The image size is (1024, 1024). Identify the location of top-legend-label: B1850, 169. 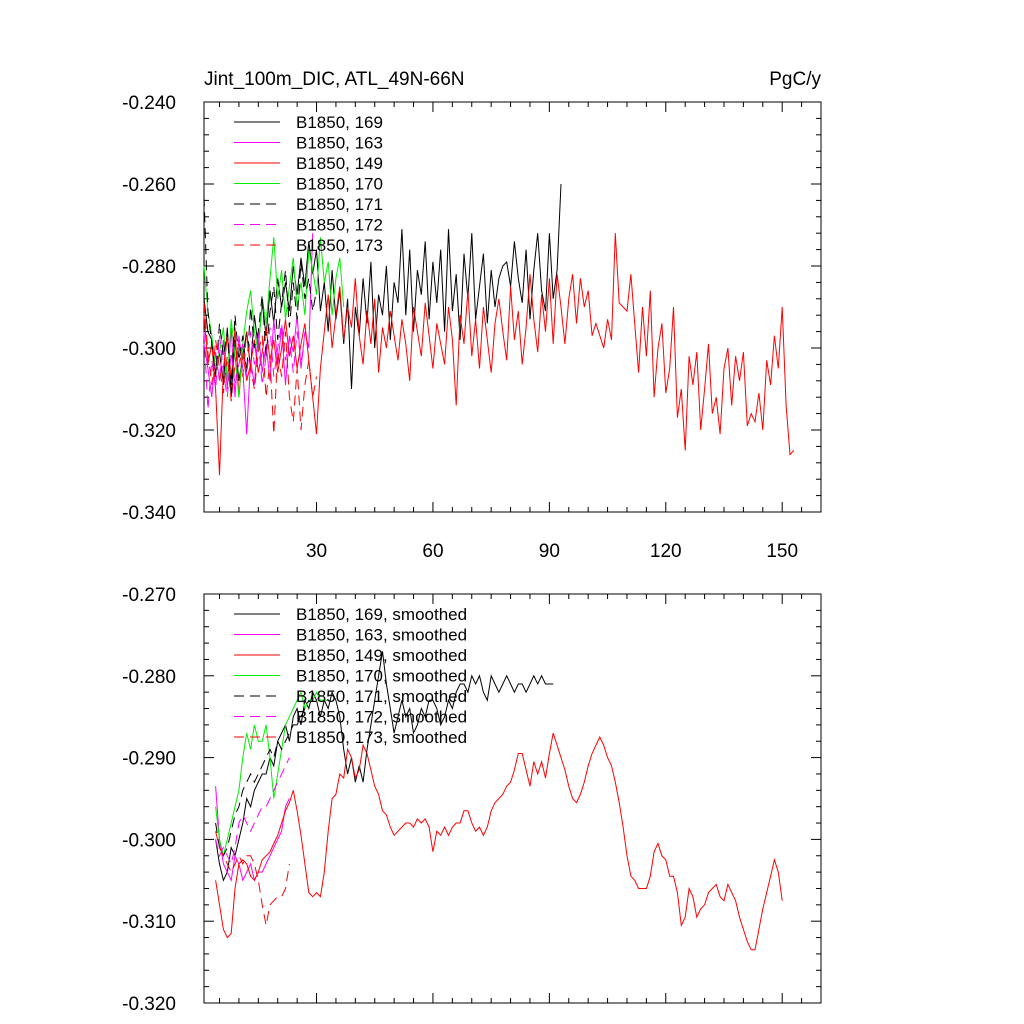
(339, 122).